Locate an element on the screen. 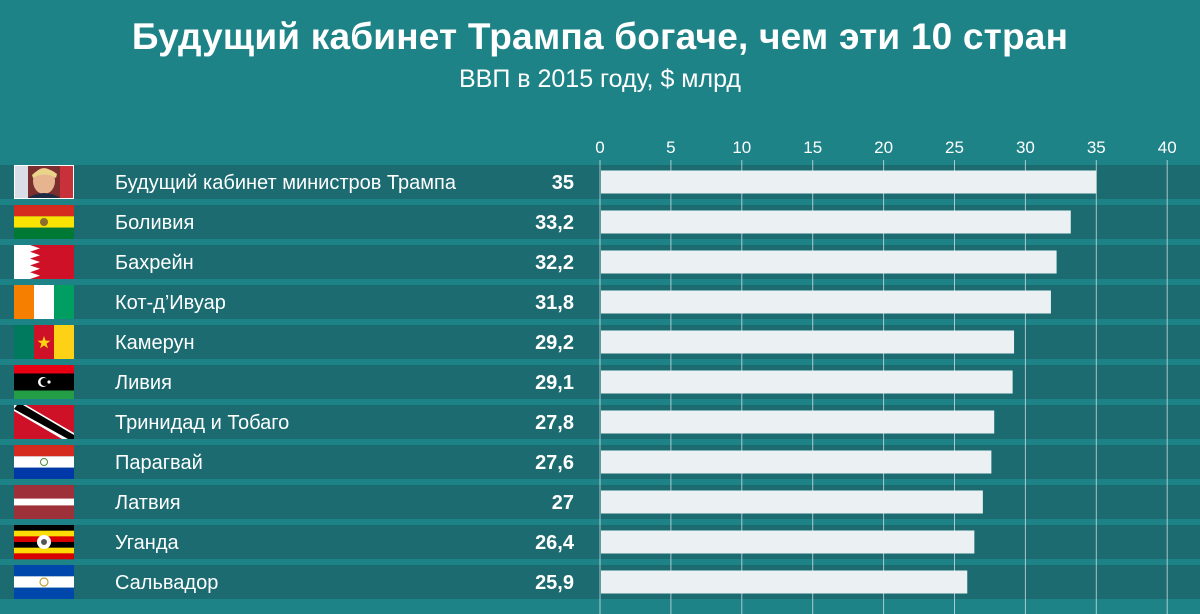 This screenshot has height=614, width=1200. value-label: 27 is located at coordinates (563, 503).